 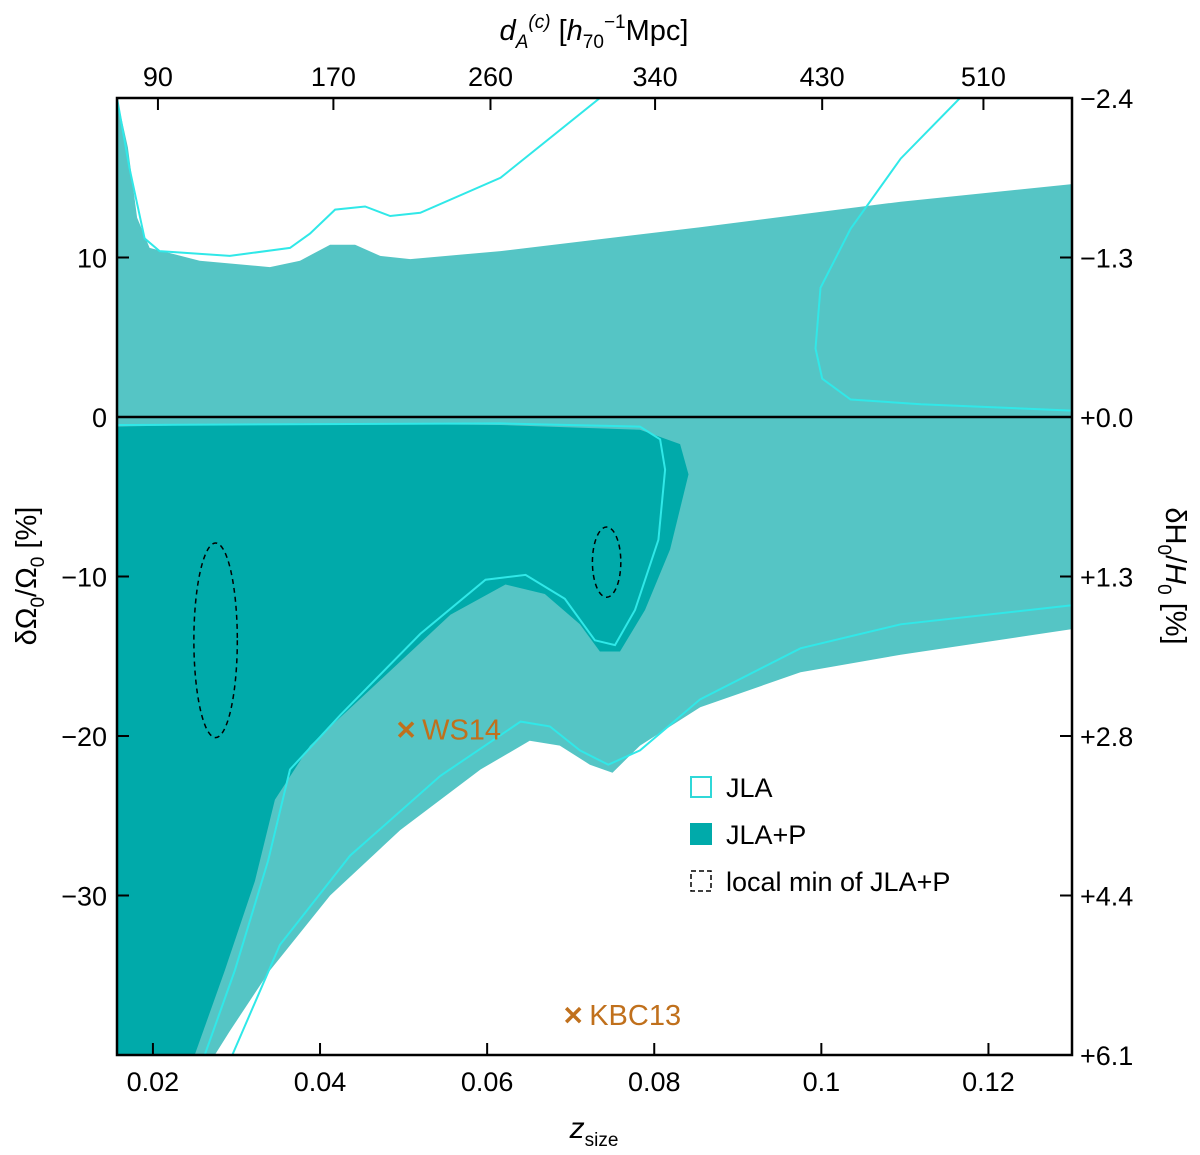 What do you see at coordinates (988, 1082) in the screenshot?
I see `x-tick-label: 0.12` at bounding box center [988, 1082].